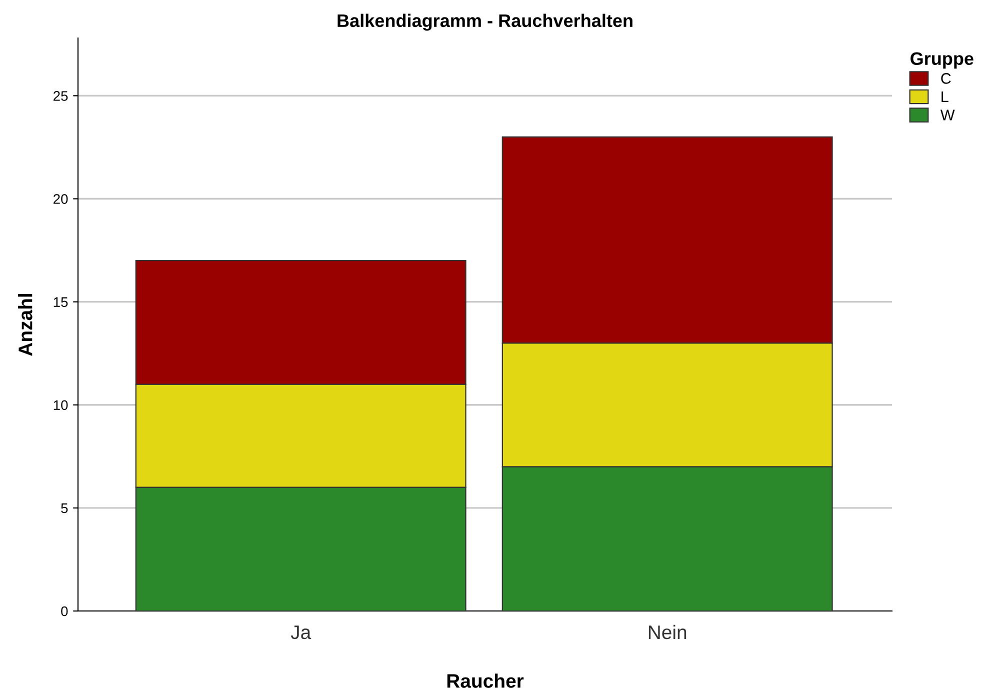  Describe the element at coordinates (61, 302) in the screenshot. I see `y-tick-label: 15` at that location.